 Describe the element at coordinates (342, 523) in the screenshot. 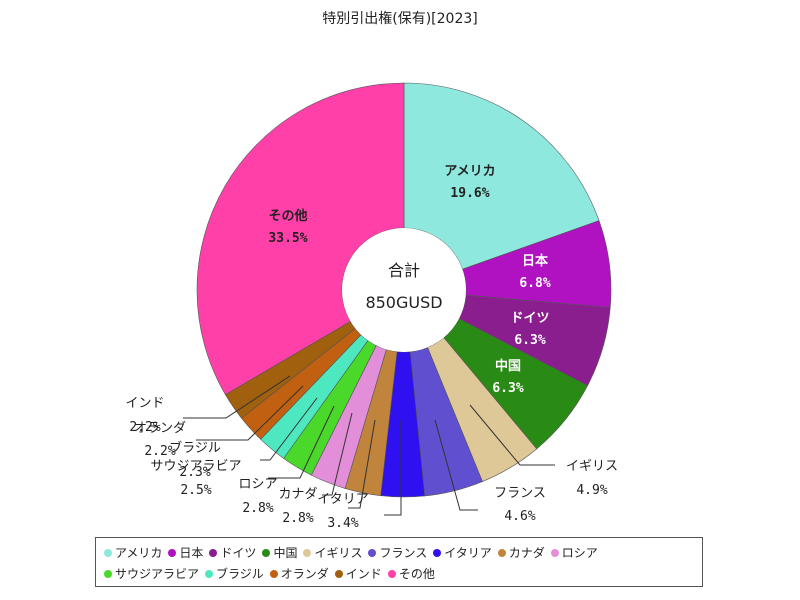

I see `slice-percent-label: 3.4%` at that location.